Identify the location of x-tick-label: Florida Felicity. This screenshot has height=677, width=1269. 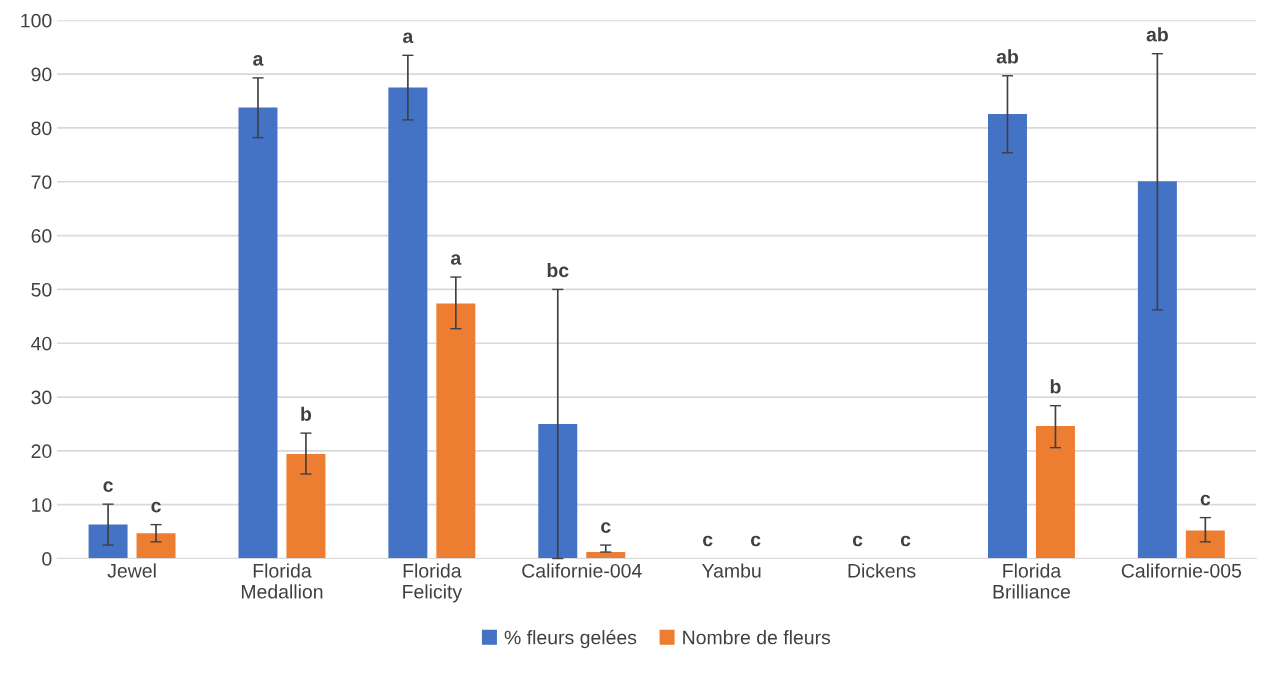
(433, 583).